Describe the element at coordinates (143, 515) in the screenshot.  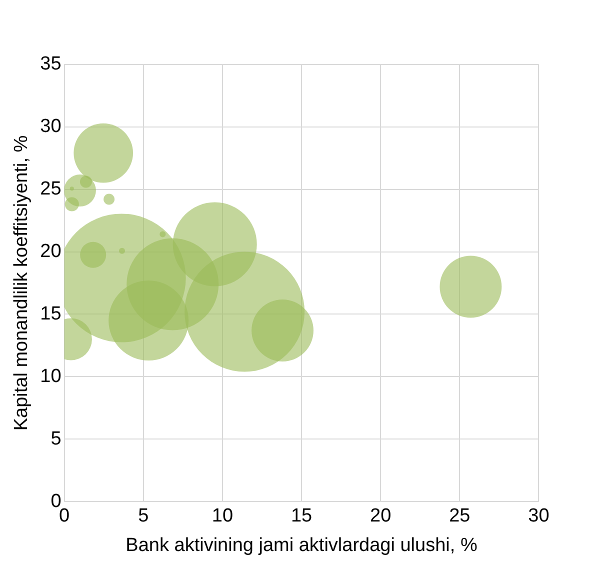
I see `x-tick-label: 5` at that location.